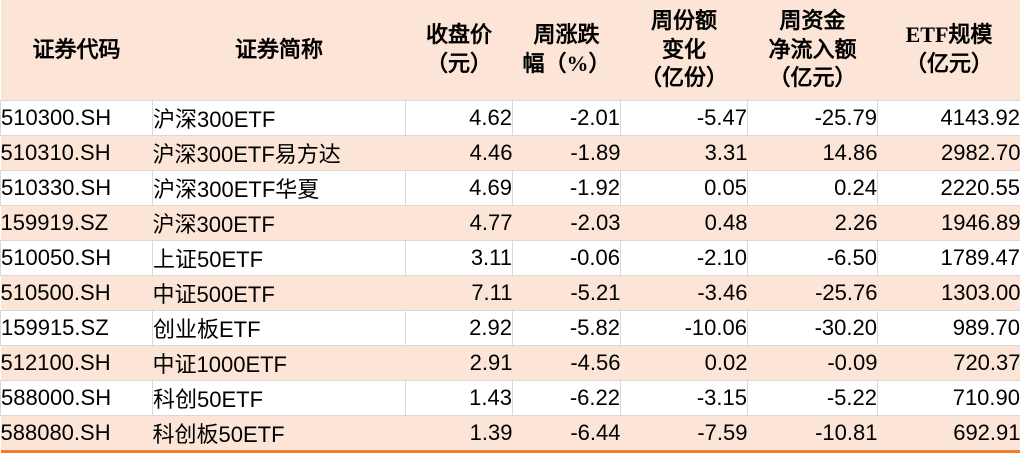  Describe the element at coordinates (684, 153) in the screenshot. I see `cell-share: 3.31` at that location.